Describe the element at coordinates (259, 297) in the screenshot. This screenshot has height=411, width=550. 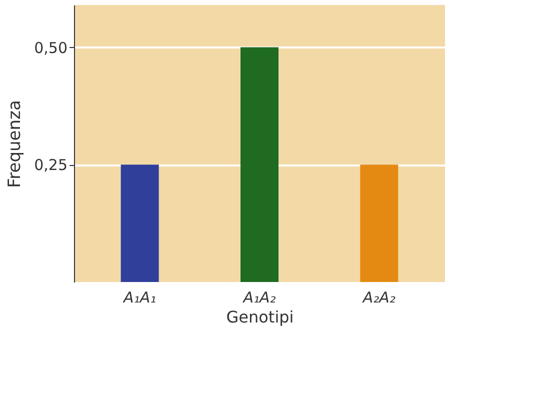
I see `x-tick-label: A₁A₂` at that location.